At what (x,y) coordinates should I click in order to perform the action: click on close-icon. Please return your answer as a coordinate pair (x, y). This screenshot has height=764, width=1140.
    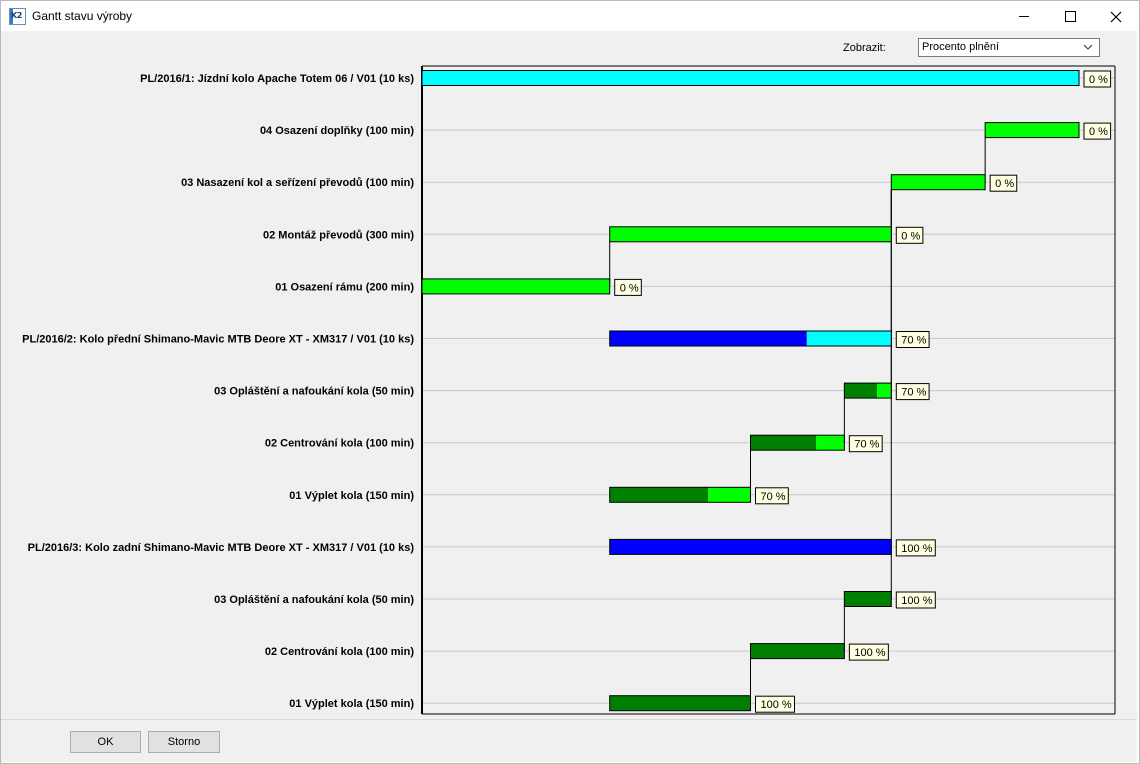
    Looking at the image, I should click on (1116, 16).